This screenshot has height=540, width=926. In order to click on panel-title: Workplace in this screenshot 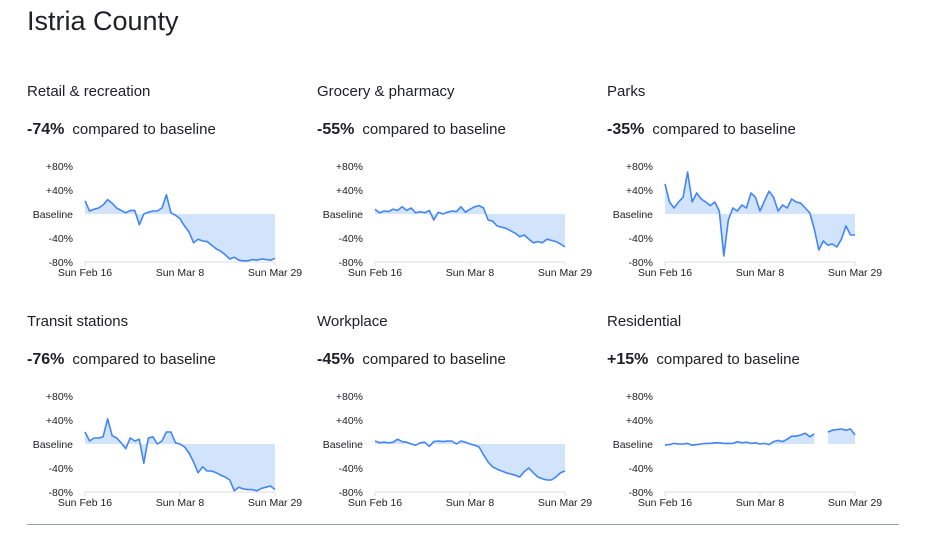, I will do `click(352, 321)`.